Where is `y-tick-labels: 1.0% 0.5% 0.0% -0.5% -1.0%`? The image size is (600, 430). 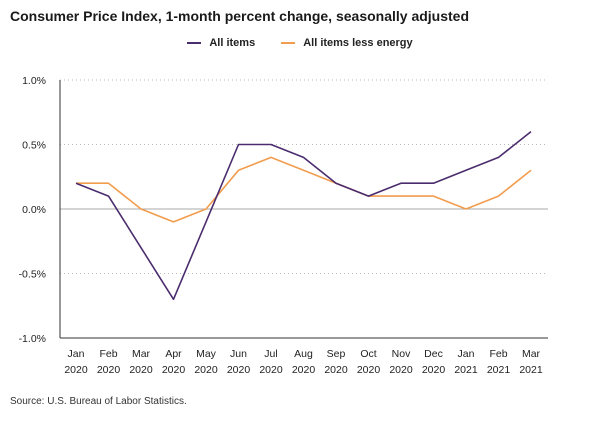 y-tick-labels: 1.0% 0.5% 0.0% -0.5% -1.0% is located at coordinates (32, 210).